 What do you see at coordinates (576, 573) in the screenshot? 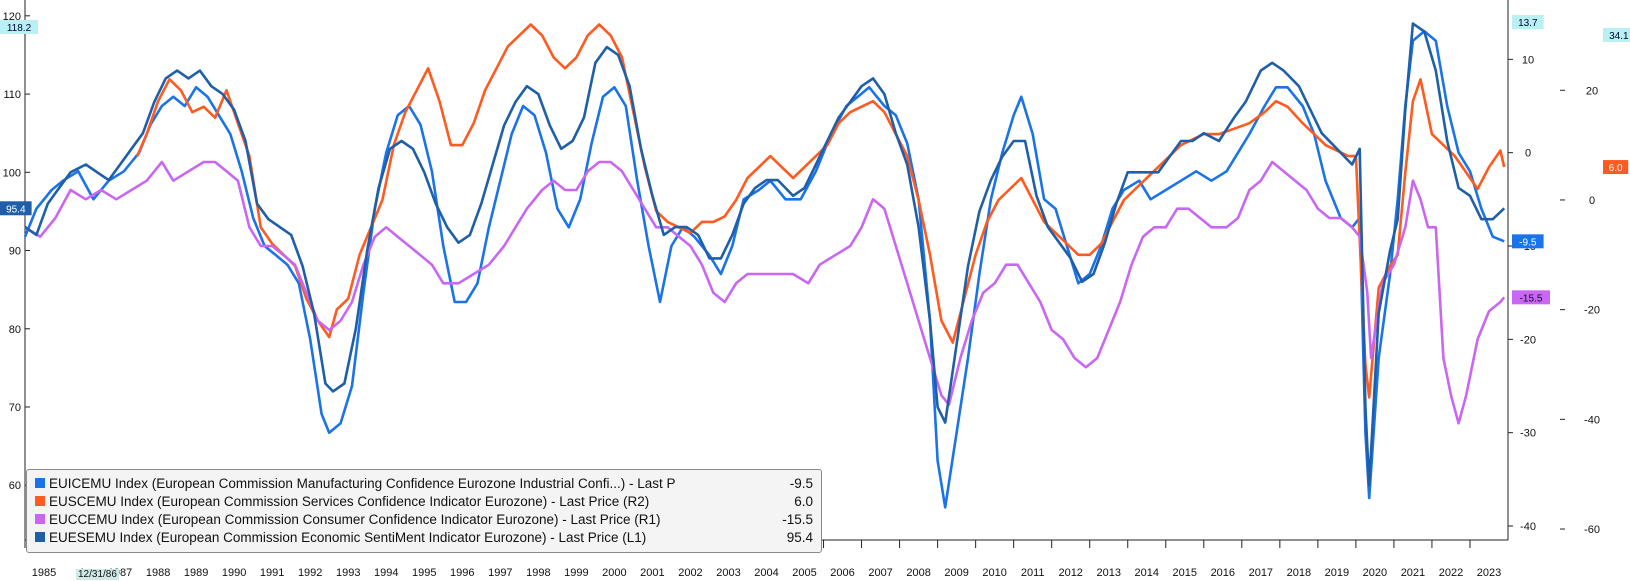
I see `x-tick-label: 1999` at bounding box center [576, 573].